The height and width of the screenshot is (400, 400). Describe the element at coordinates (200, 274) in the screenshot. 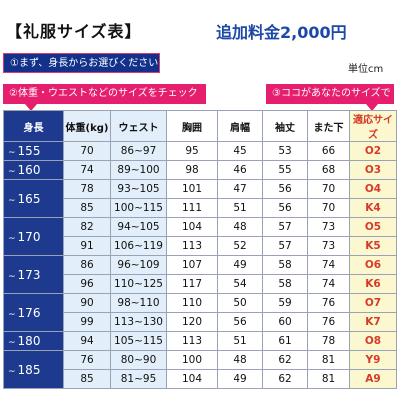

I see `table-row: ~173 86 96~109 107 49 58 74 O6` at that location.